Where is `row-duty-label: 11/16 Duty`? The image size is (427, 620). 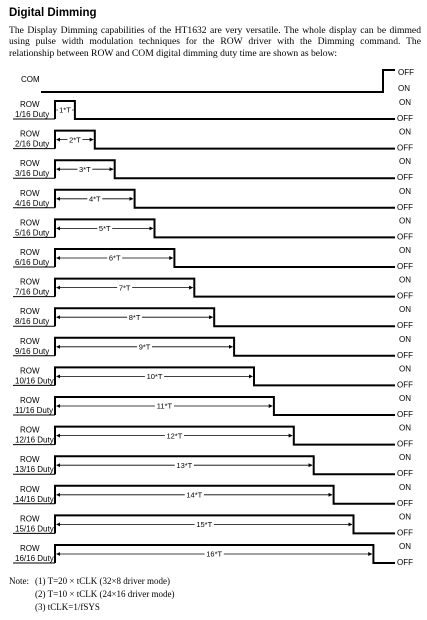 row-duty-label: 11/16 Duty is located at coordinates (34, 410).